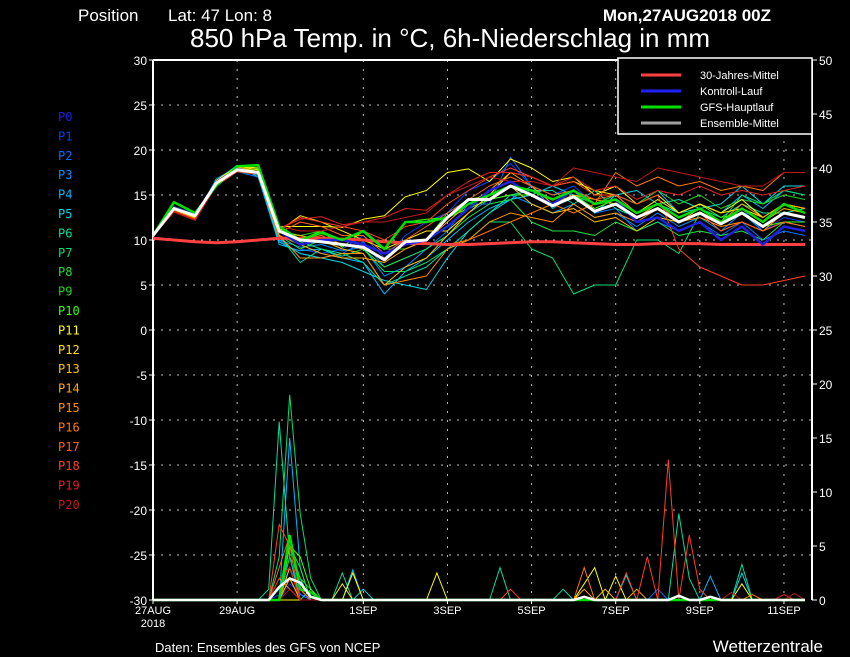  What do you see at coordinates (69, 330) in the screenshot?
I see `member-label-p11: P11` at bounding box center [69, 330].